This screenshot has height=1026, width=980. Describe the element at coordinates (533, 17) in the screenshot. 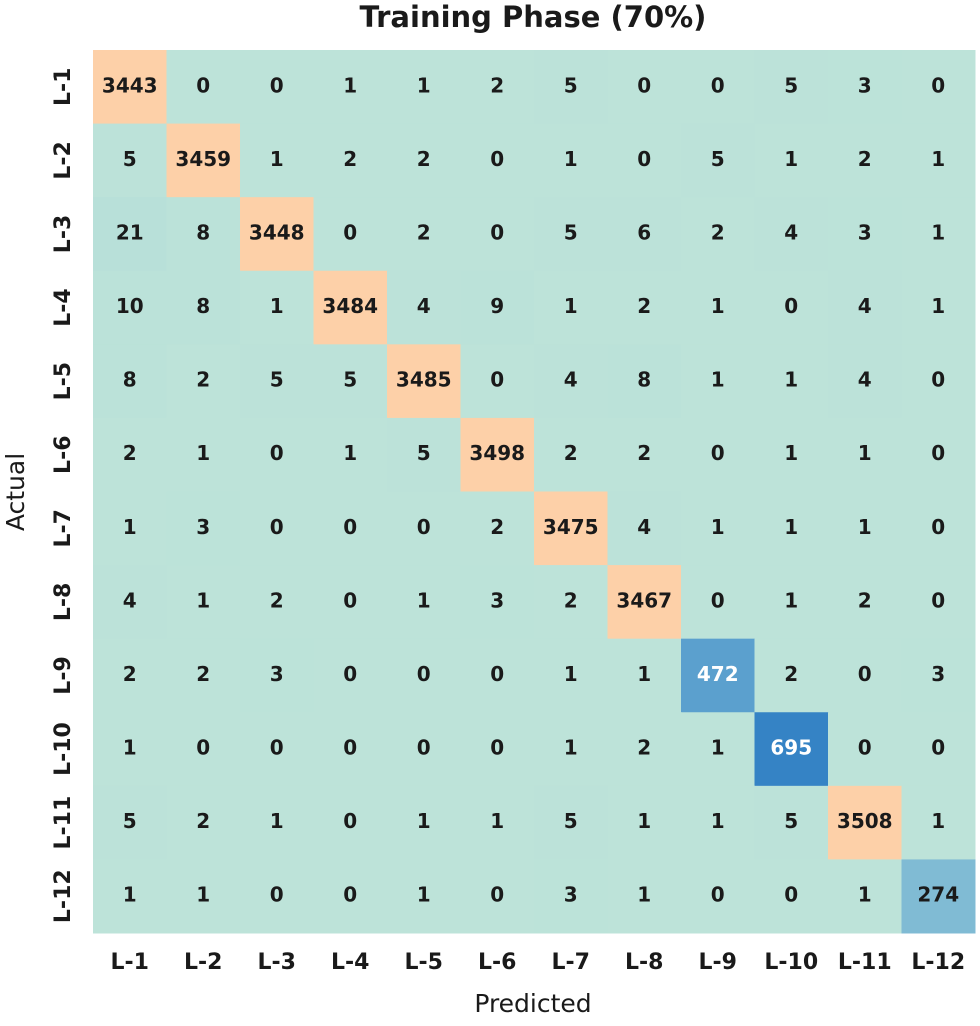

I see `chart-title: Training Phase (70%)` at that location.